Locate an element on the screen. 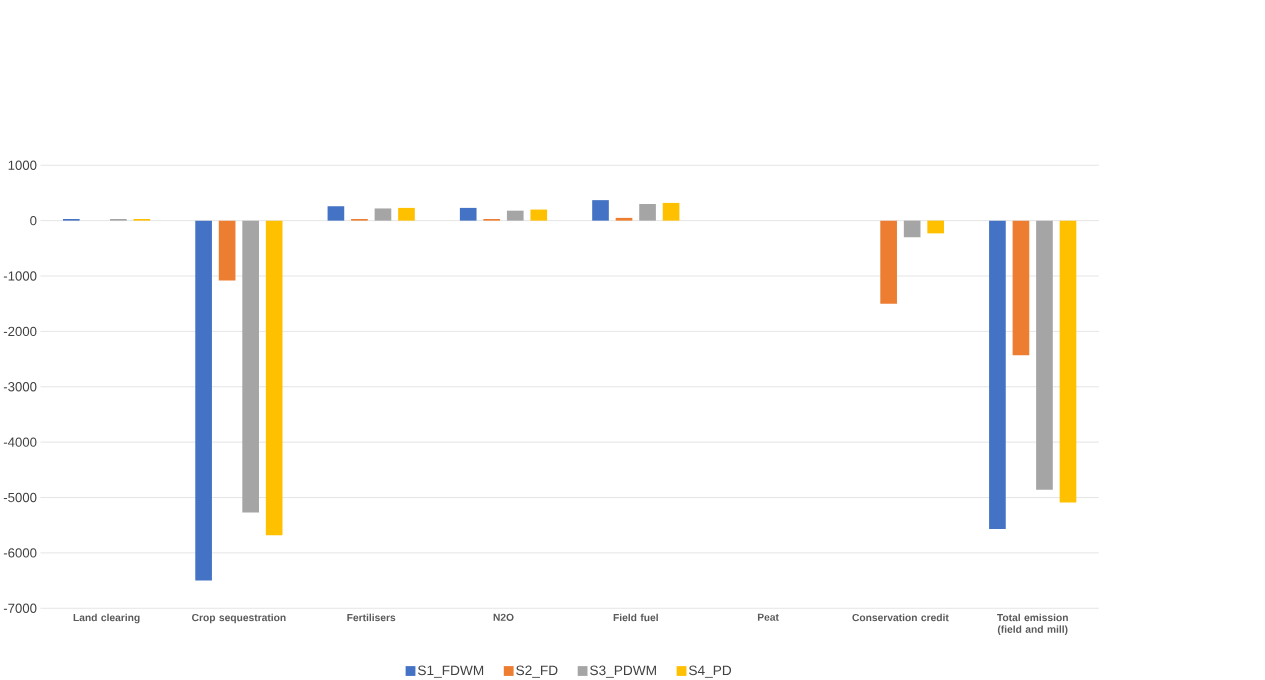 This screenshot has height=680, width=1265. legend-label: S3_PDWM is located at coordinates (623, 671).